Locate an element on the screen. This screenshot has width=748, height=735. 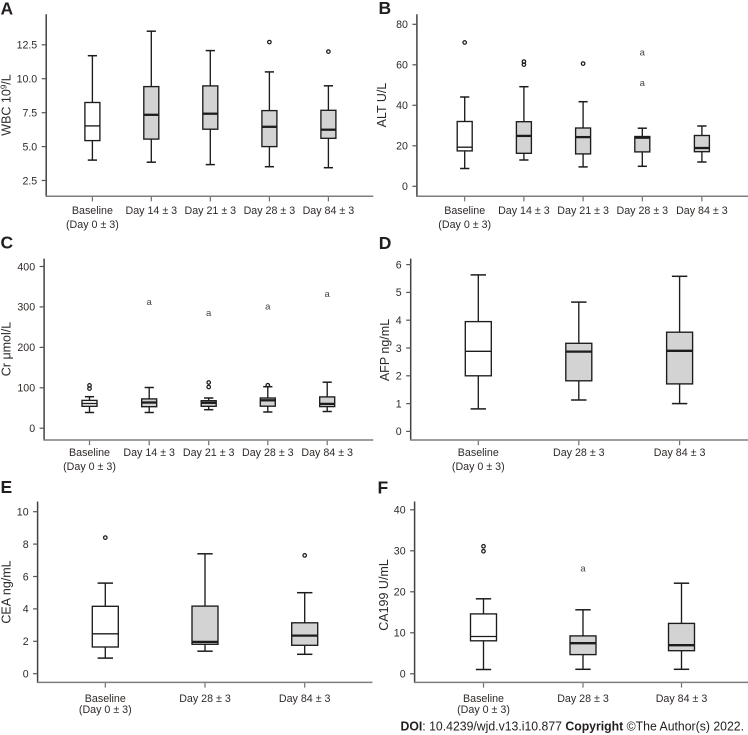
svg-text: A is located at coordinates (7, 9).